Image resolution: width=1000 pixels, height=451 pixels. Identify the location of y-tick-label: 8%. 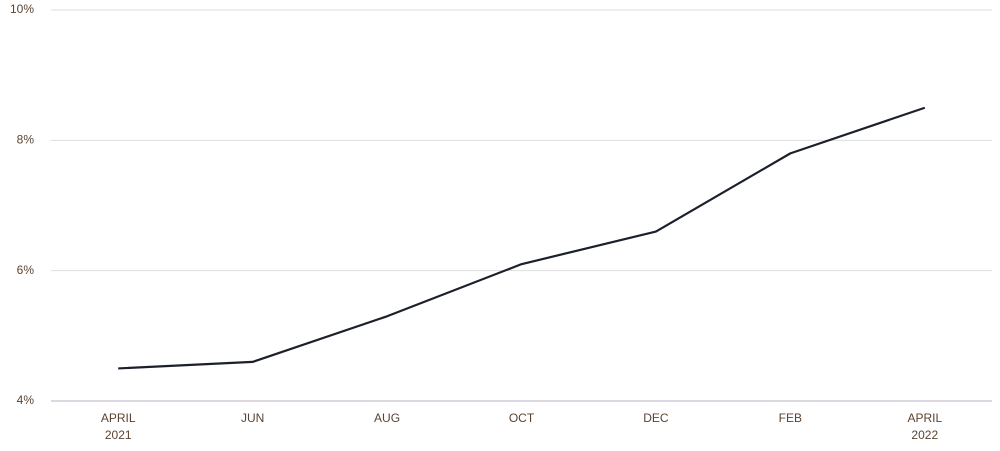
(26, 140).